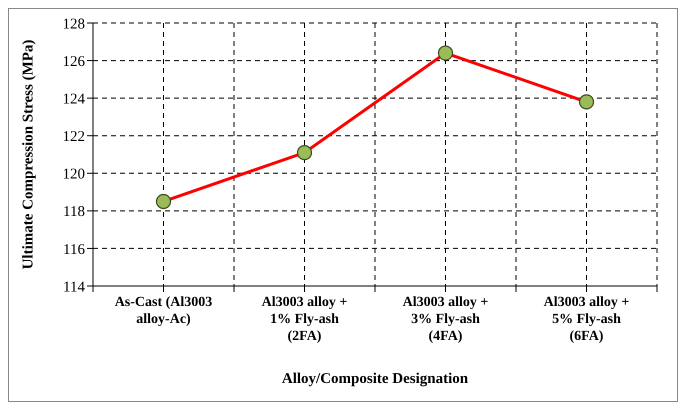 The width and height of the screenshot is (686, 410). I want to click on x-tick-label: Al3003 alloy + 1% Fly-ash (2FA), so click(305, 319).